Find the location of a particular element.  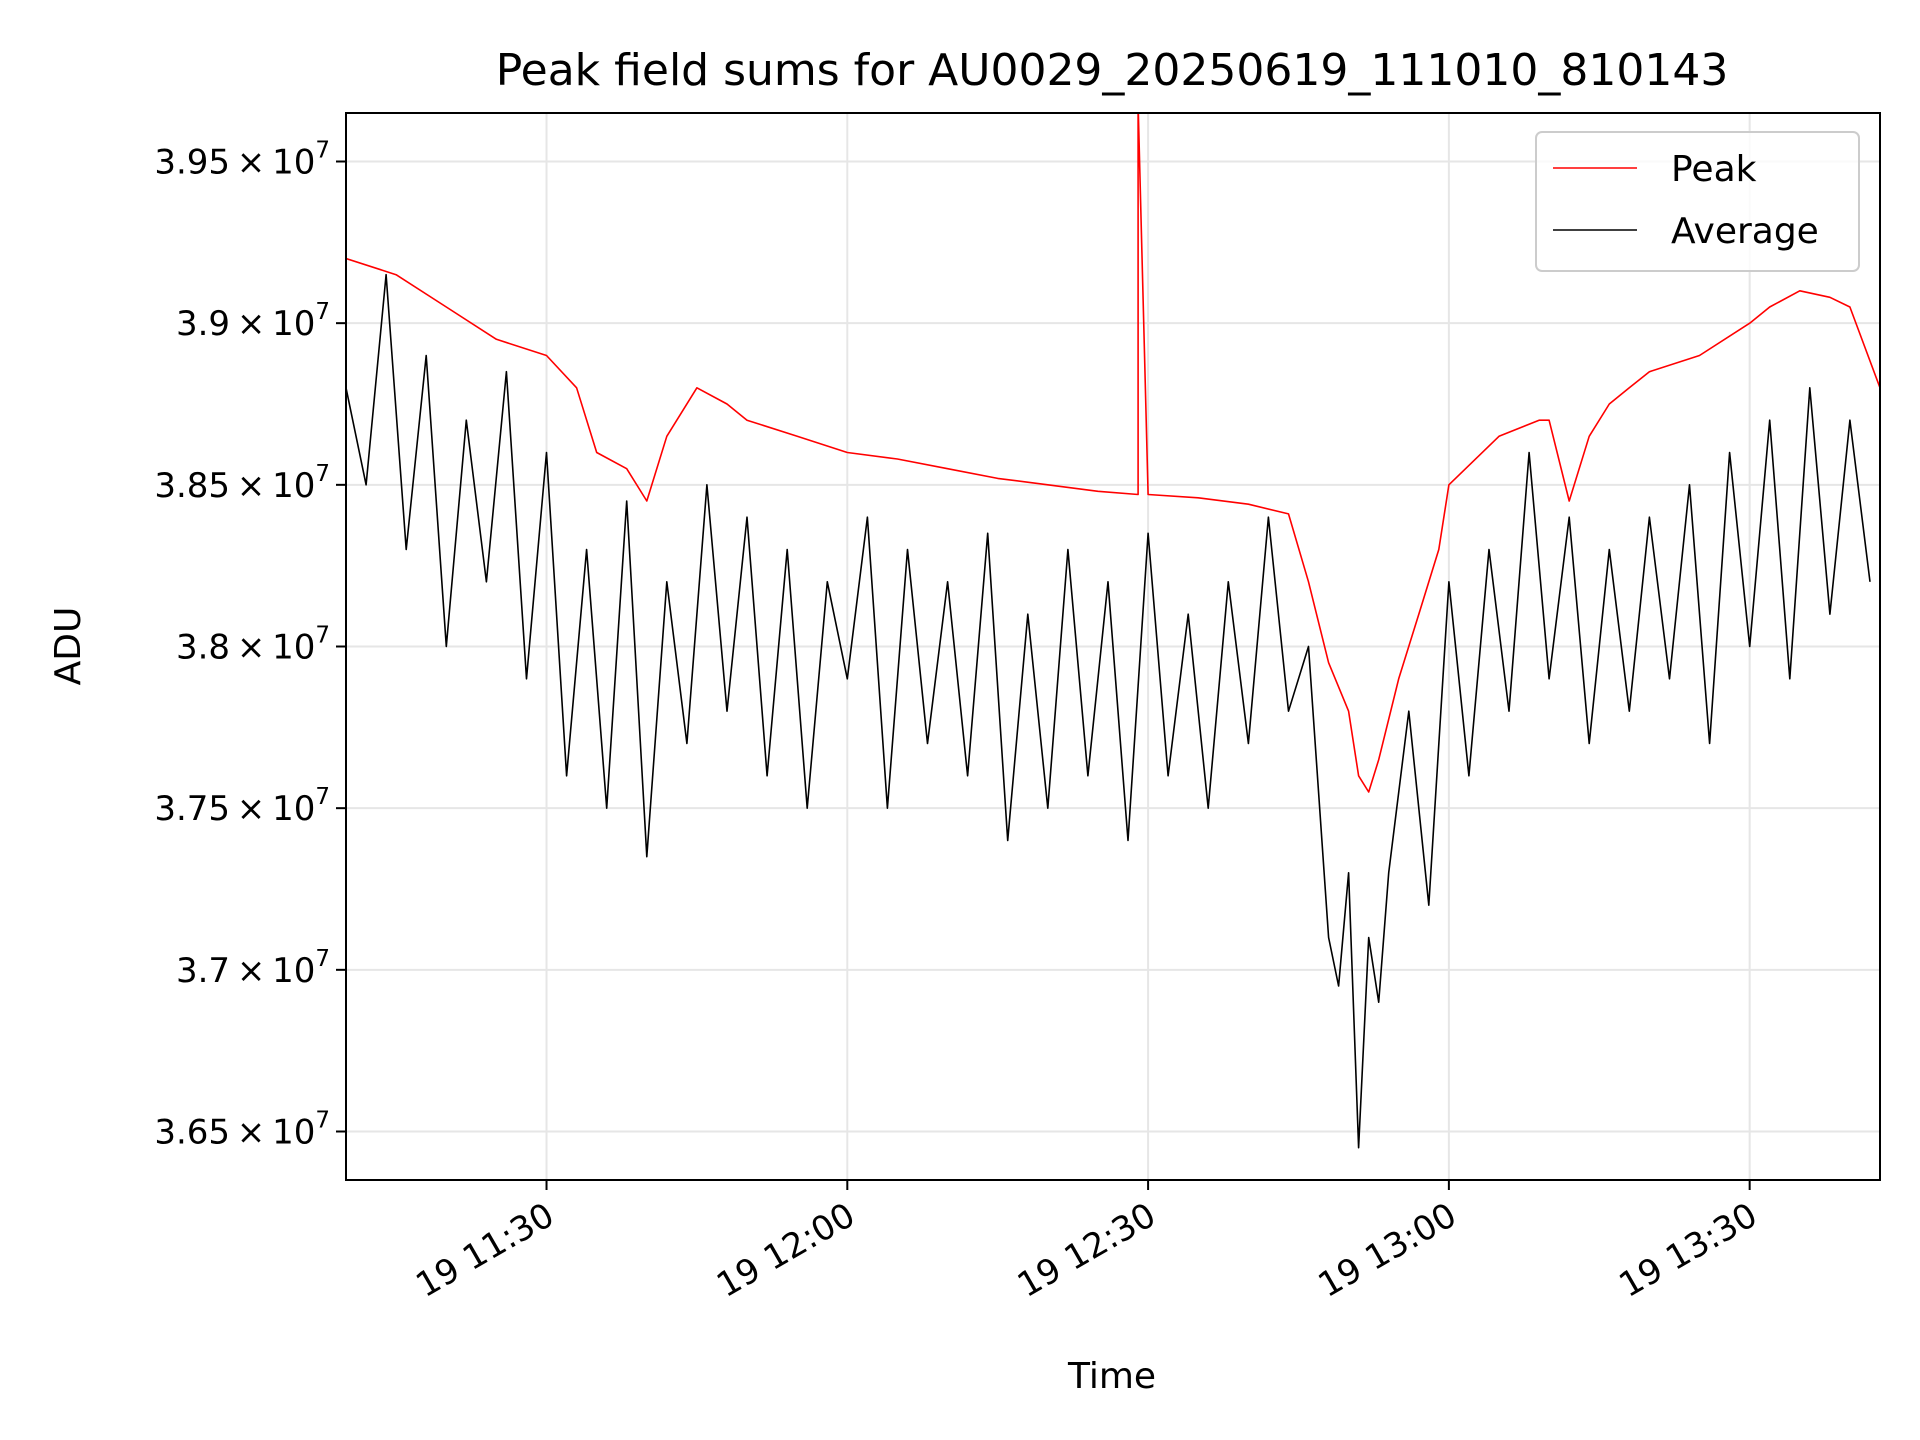

y-tick-label: 3.75 × 107 is located at coordinates (242, 806).